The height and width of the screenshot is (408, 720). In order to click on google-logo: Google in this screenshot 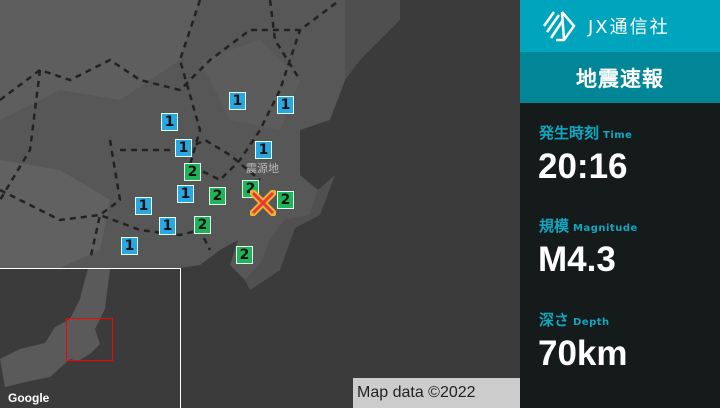, I will do `click(29, 398)`.